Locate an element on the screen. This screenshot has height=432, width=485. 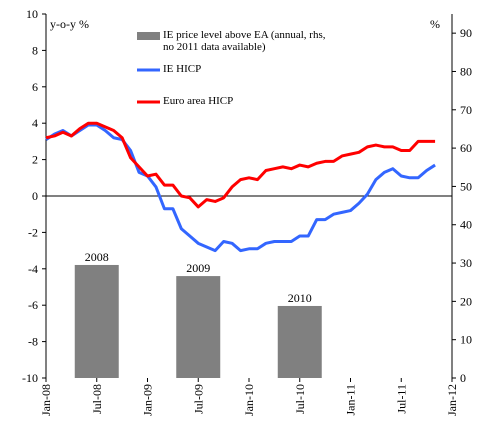
legend-label: Euro area HICP is located at coordinates (198, 101).